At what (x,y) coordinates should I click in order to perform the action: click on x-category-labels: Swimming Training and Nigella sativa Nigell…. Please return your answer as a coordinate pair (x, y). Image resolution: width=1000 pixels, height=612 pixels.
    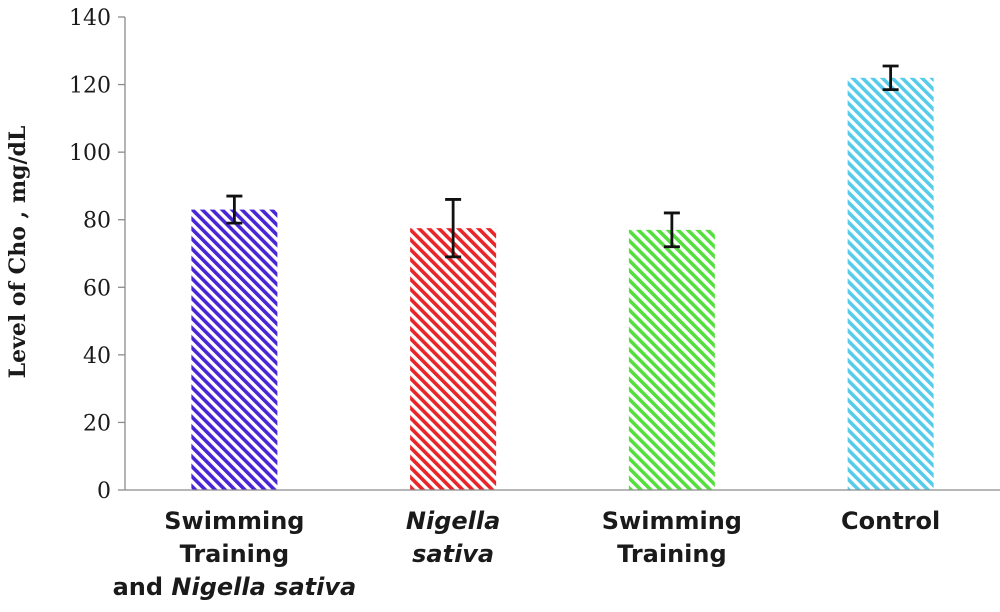
    Looking at the image, I should click on (527, 554).